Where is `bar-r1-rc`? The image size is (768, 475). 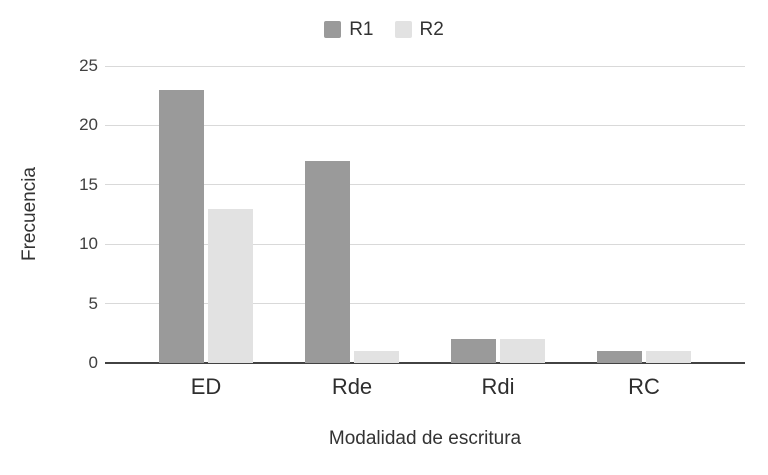 bar-r1-rc is located at coordinates (619, 357).